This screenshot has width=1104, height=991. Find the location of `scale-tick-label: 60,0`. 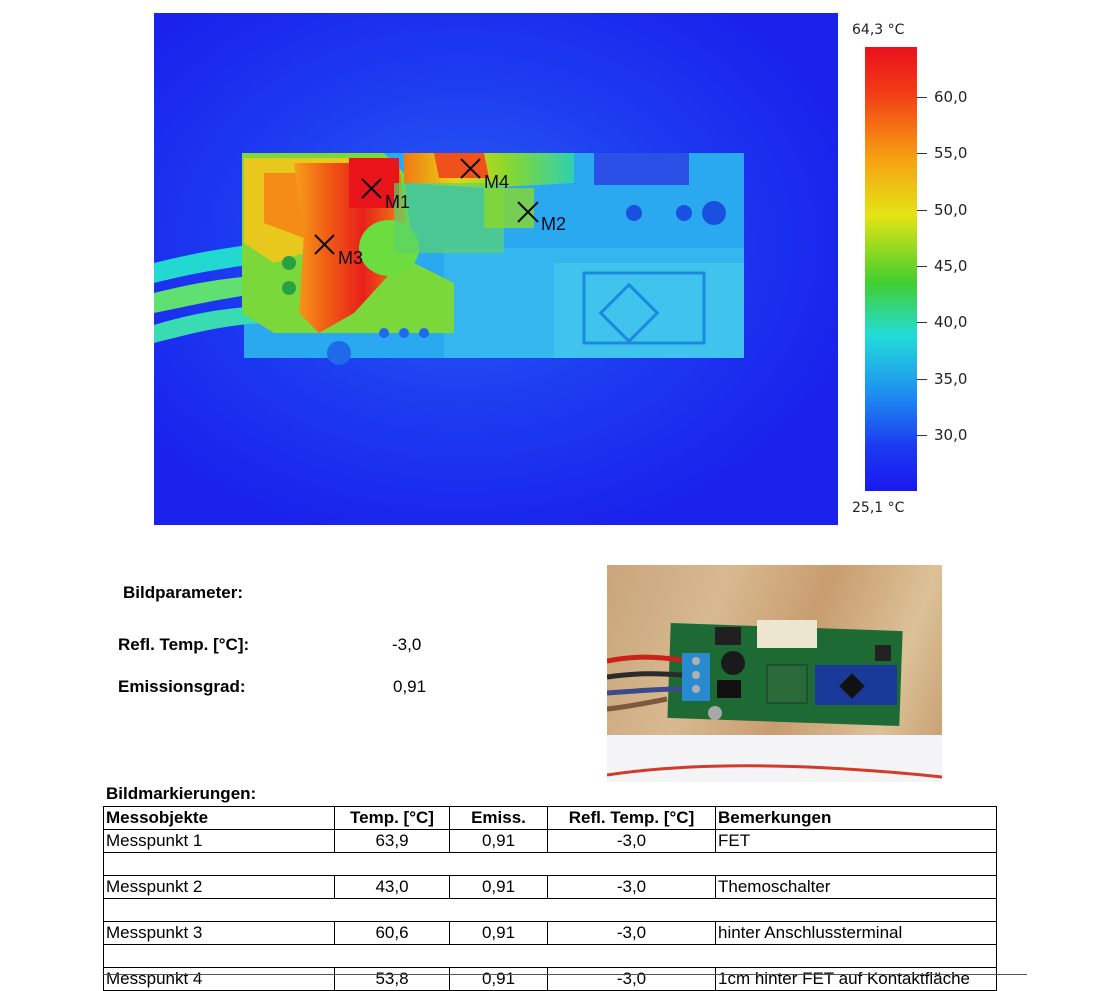

scale-tick-label: 60,0 is located at coordinates (951, 97).